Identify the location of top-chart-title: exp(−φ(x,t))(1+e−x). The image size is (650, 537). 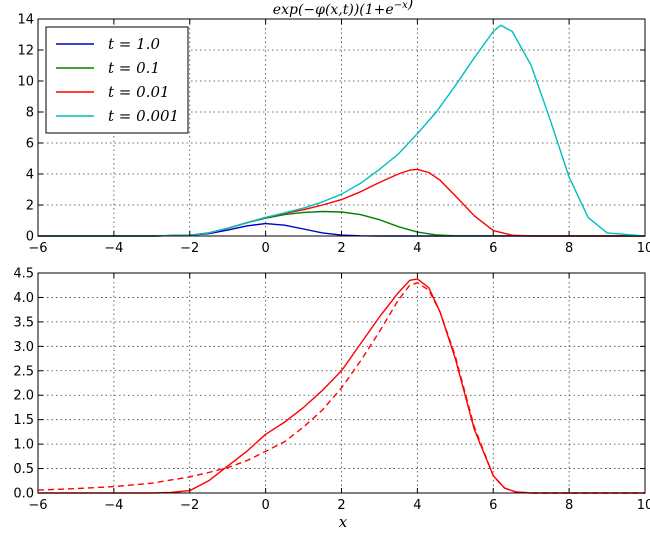
(343, 9).